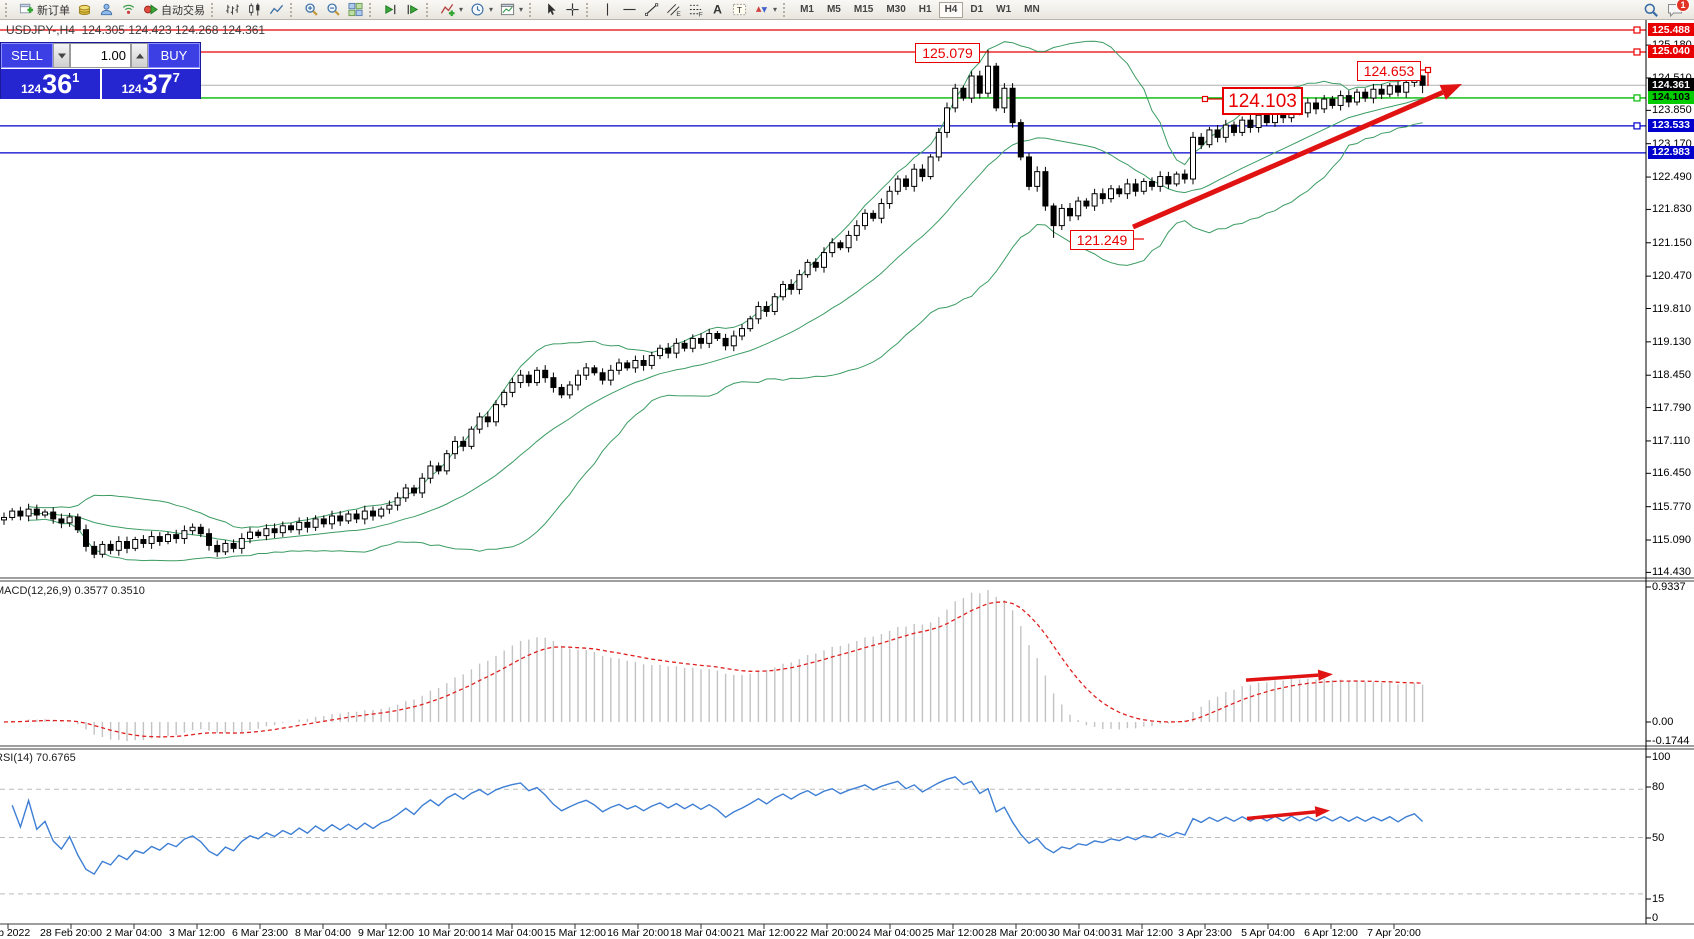 This screenshot has height=939, width=1694. I want to click on time-axis-label: 3 Apr 23:00, so click(1205, 933).